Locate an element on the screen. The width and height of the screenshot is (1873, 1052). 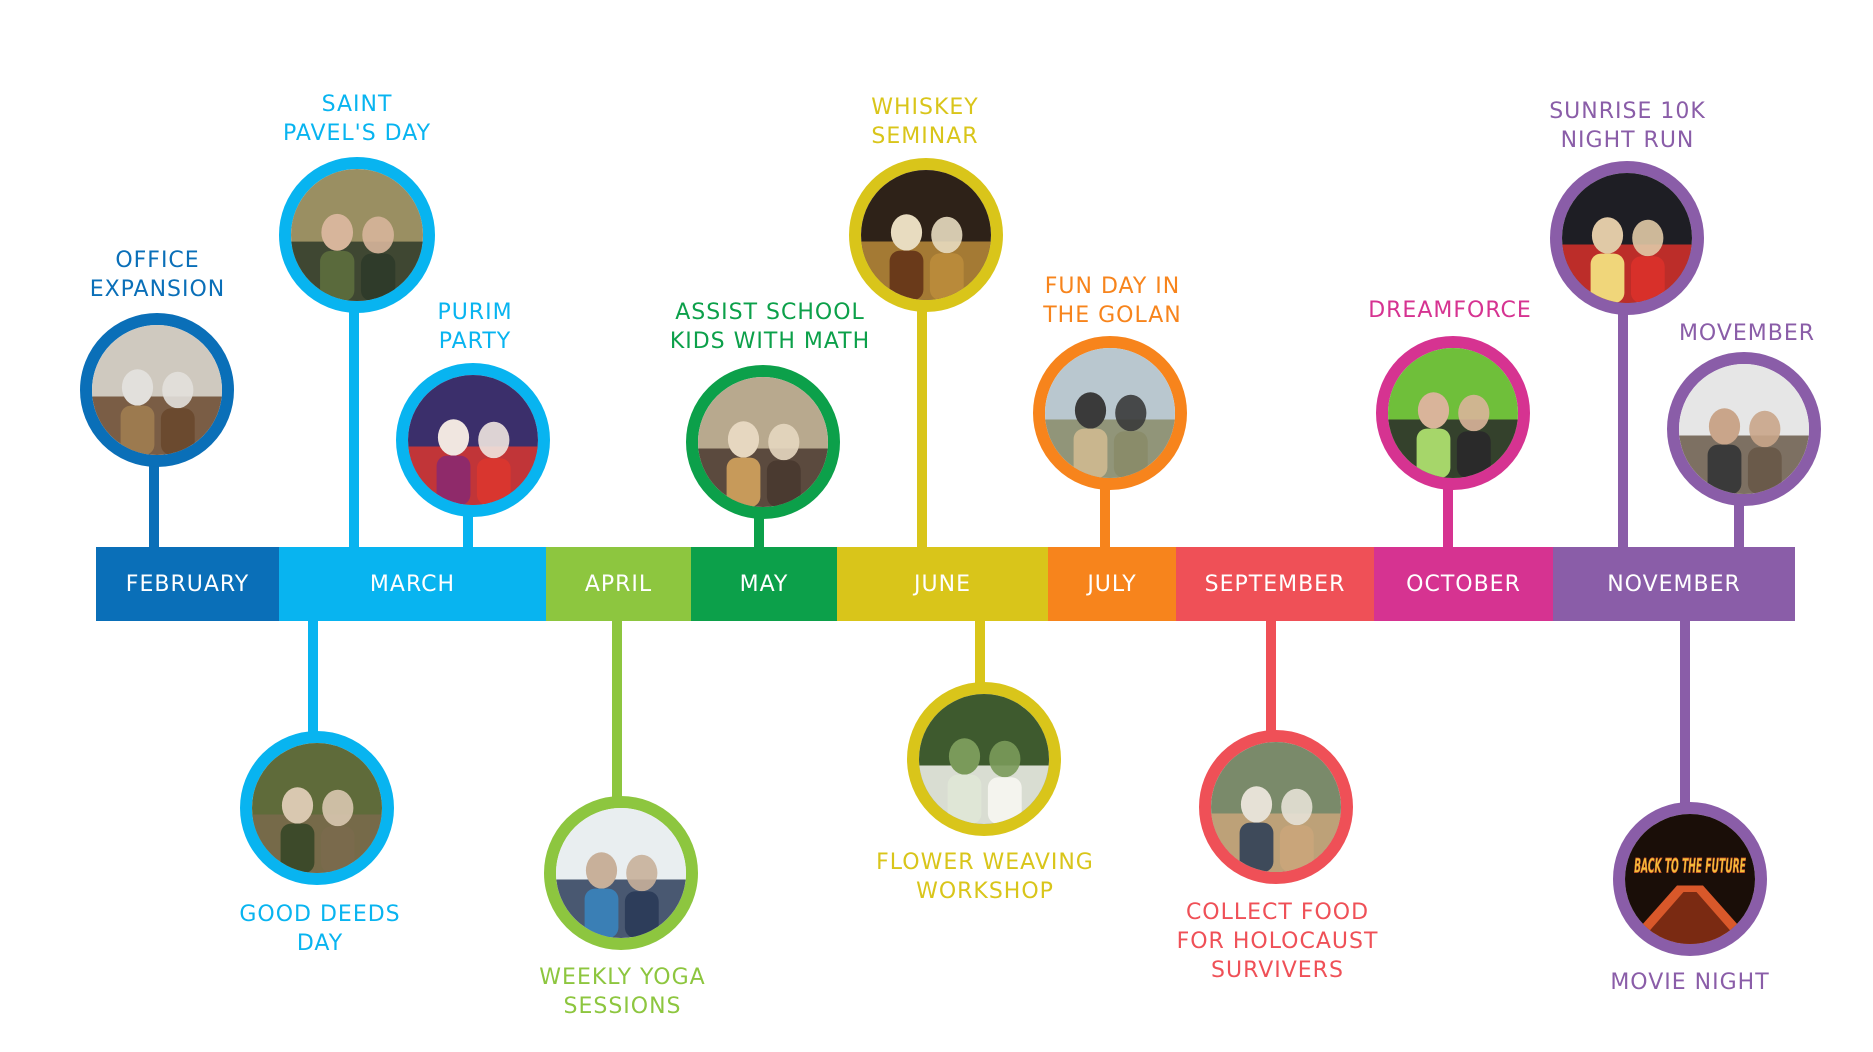
month-segment-may: MAY is located at coordinates (764, 584).